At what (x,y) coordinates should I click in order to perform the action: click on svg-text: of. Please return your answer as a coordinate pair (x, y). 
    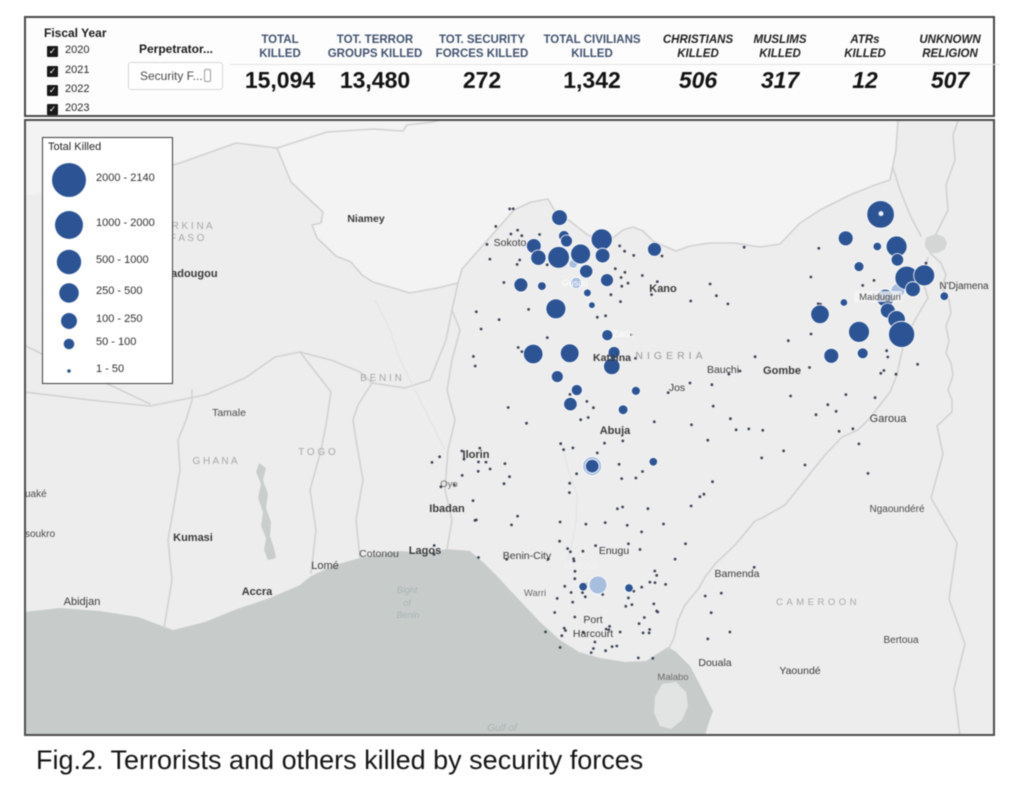
    Looking at the image, I should click on (407, 603).